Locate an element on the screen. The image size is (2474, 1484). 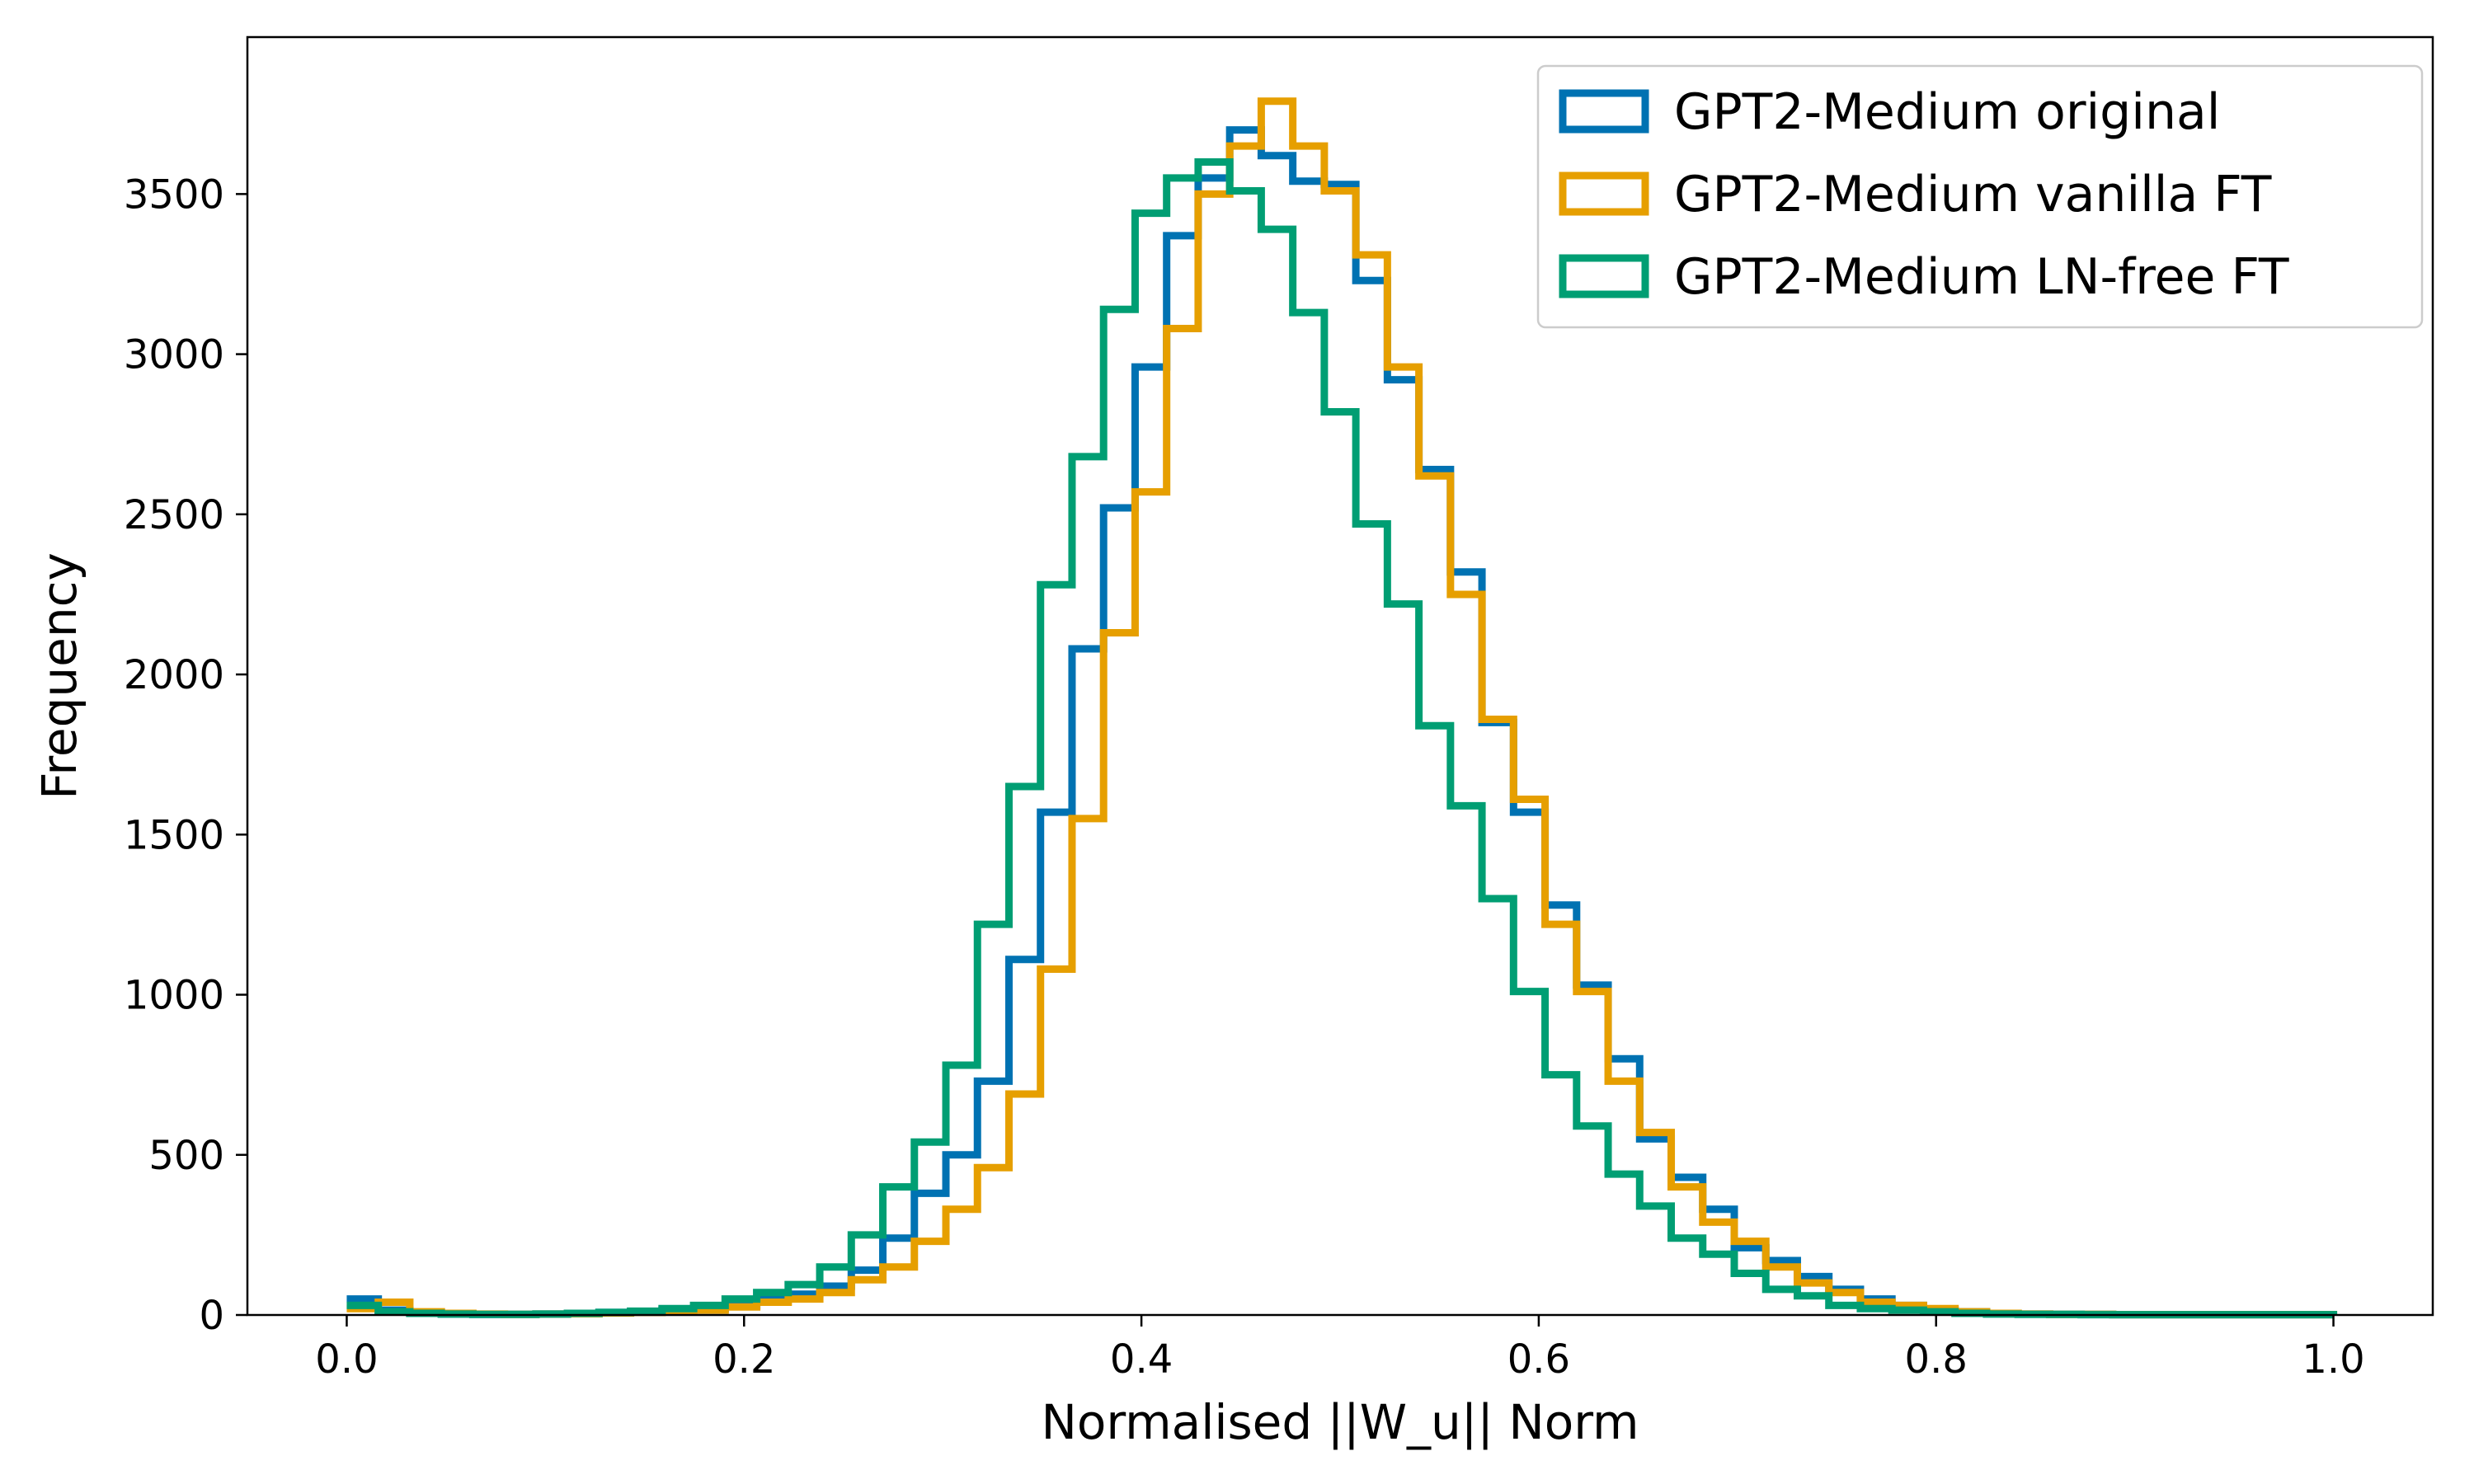
y-tick-label: 500 is located at coordinates (186, 1156).